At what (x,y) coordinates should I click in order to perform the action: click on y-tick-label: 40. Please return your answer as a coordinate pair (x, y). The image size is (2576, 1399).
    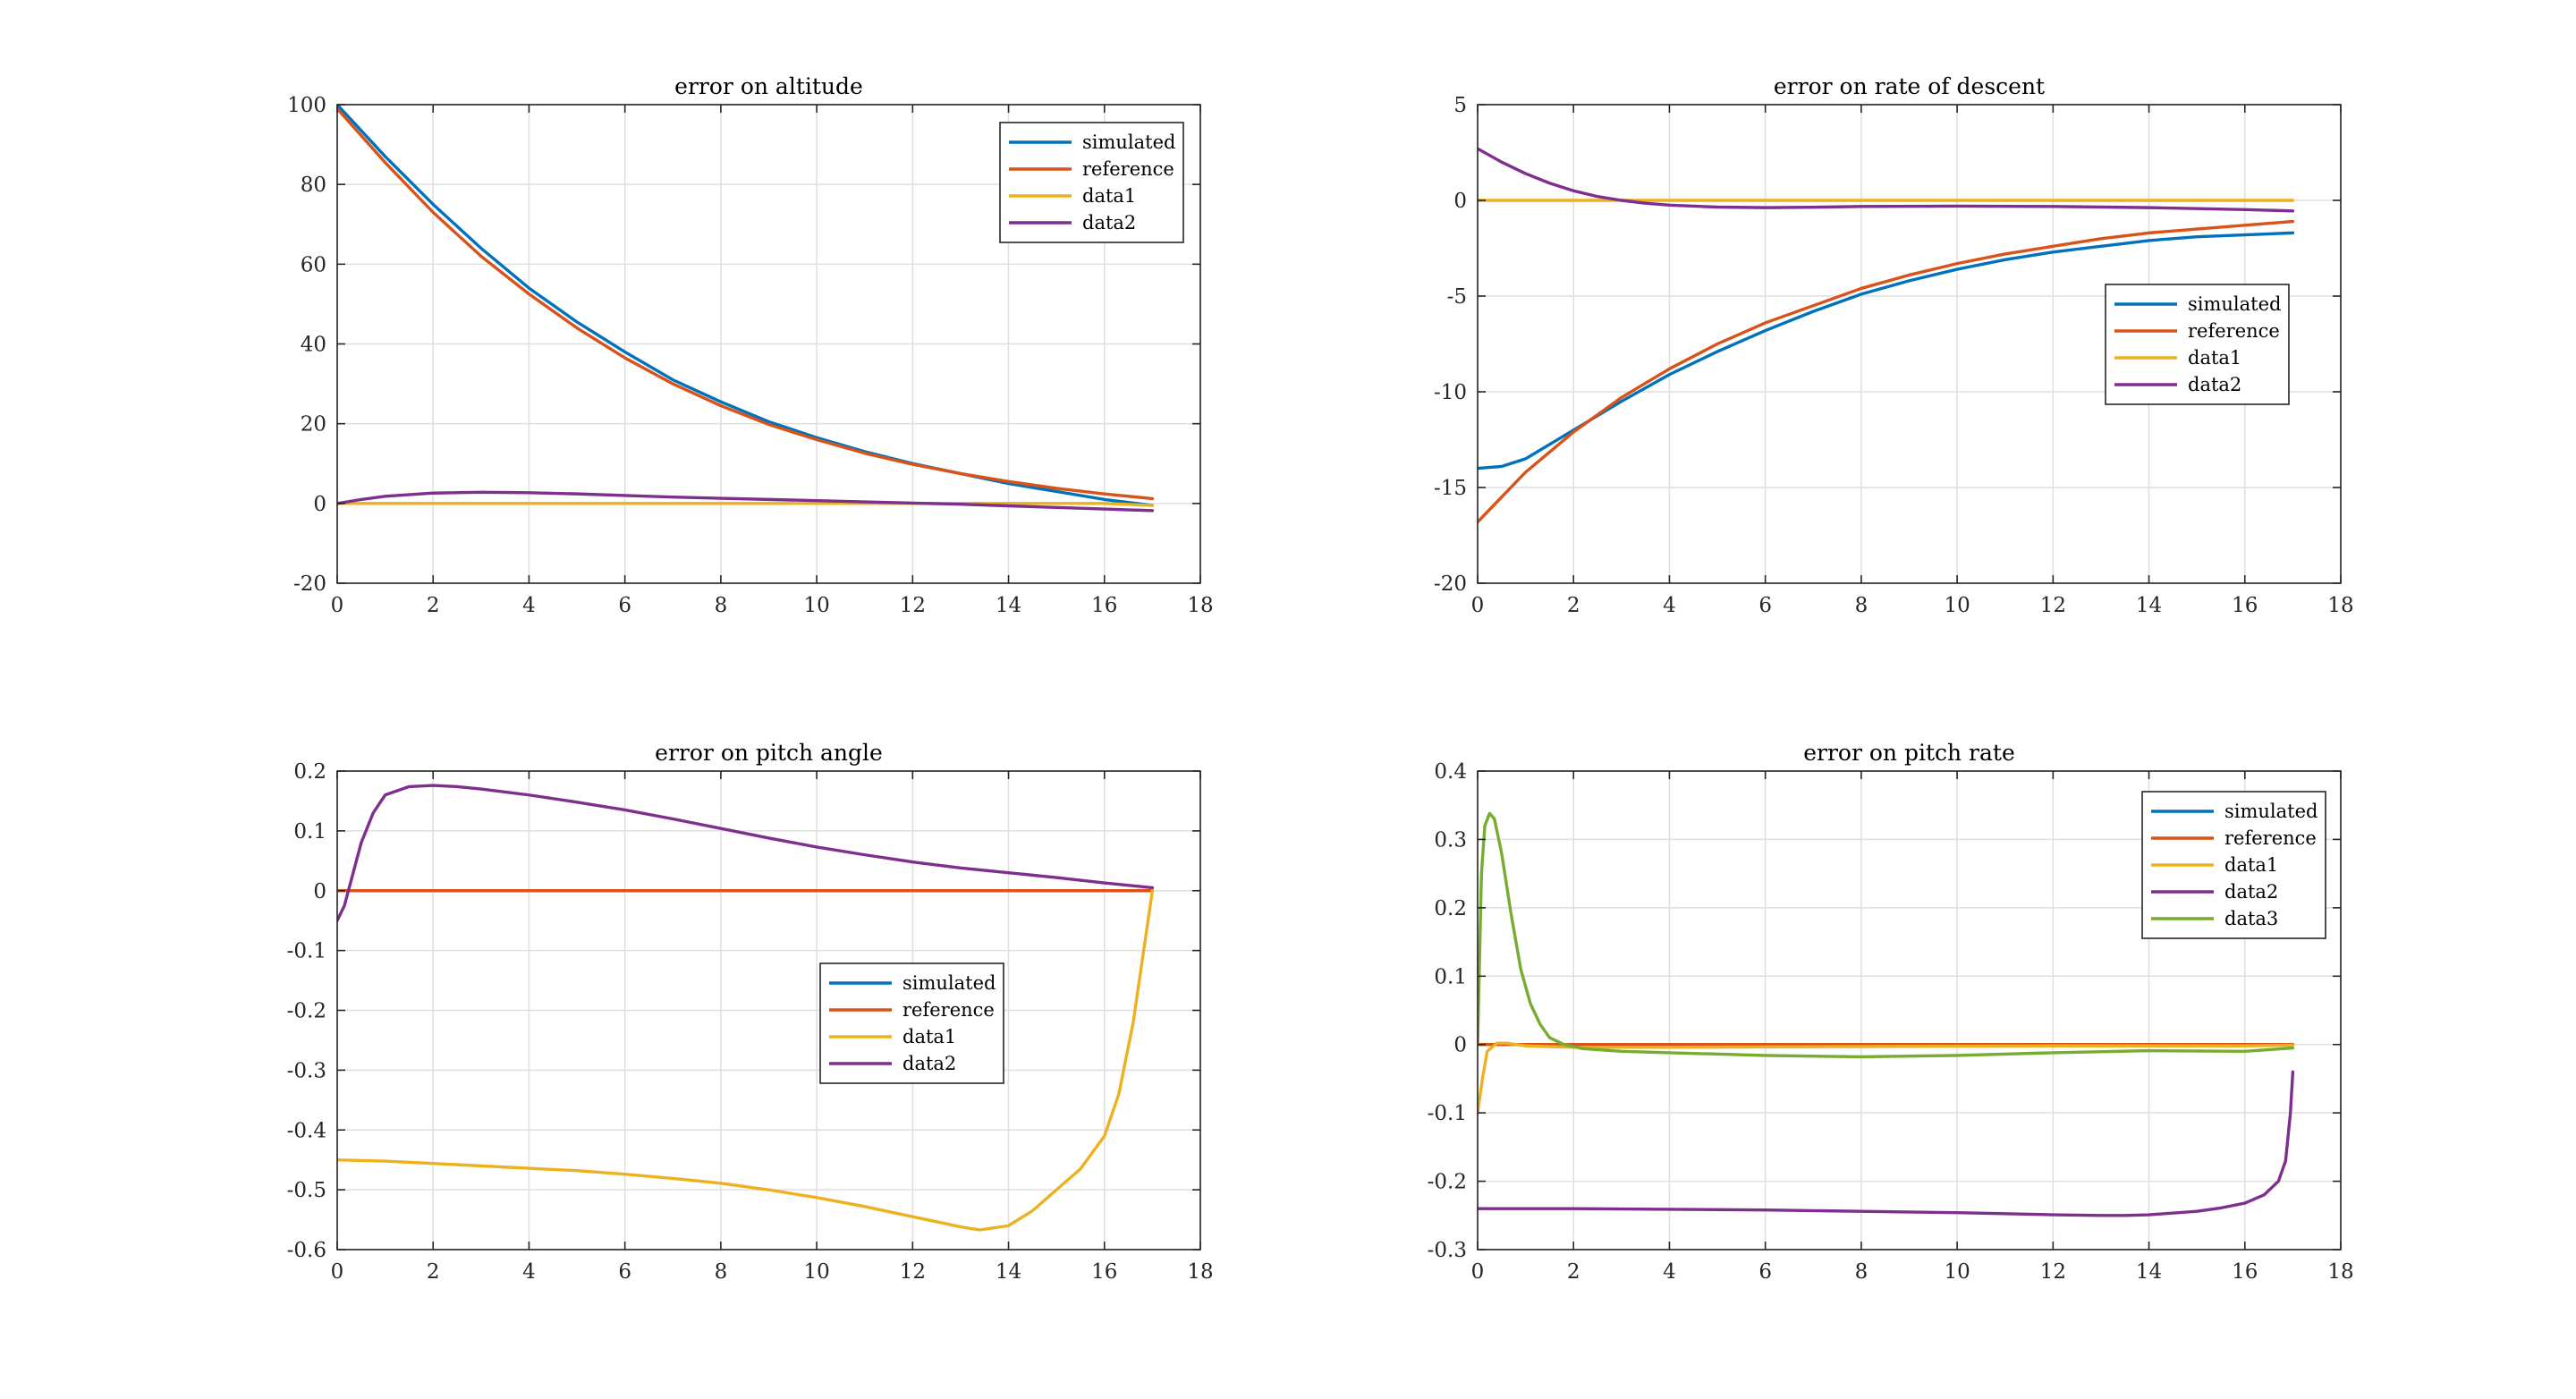
    Looking at the image, I should click on (313, 345).